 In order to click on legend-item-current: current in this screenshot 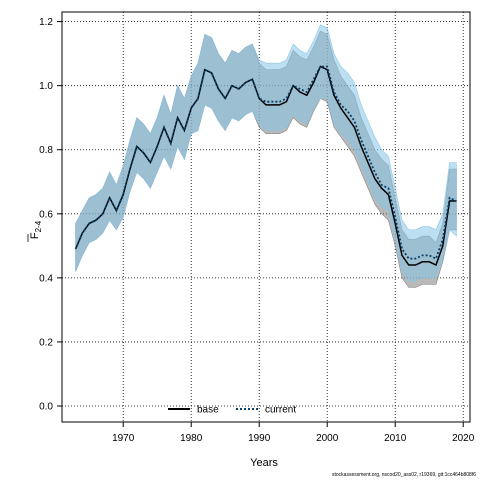, I will do `click(266, 410)`.